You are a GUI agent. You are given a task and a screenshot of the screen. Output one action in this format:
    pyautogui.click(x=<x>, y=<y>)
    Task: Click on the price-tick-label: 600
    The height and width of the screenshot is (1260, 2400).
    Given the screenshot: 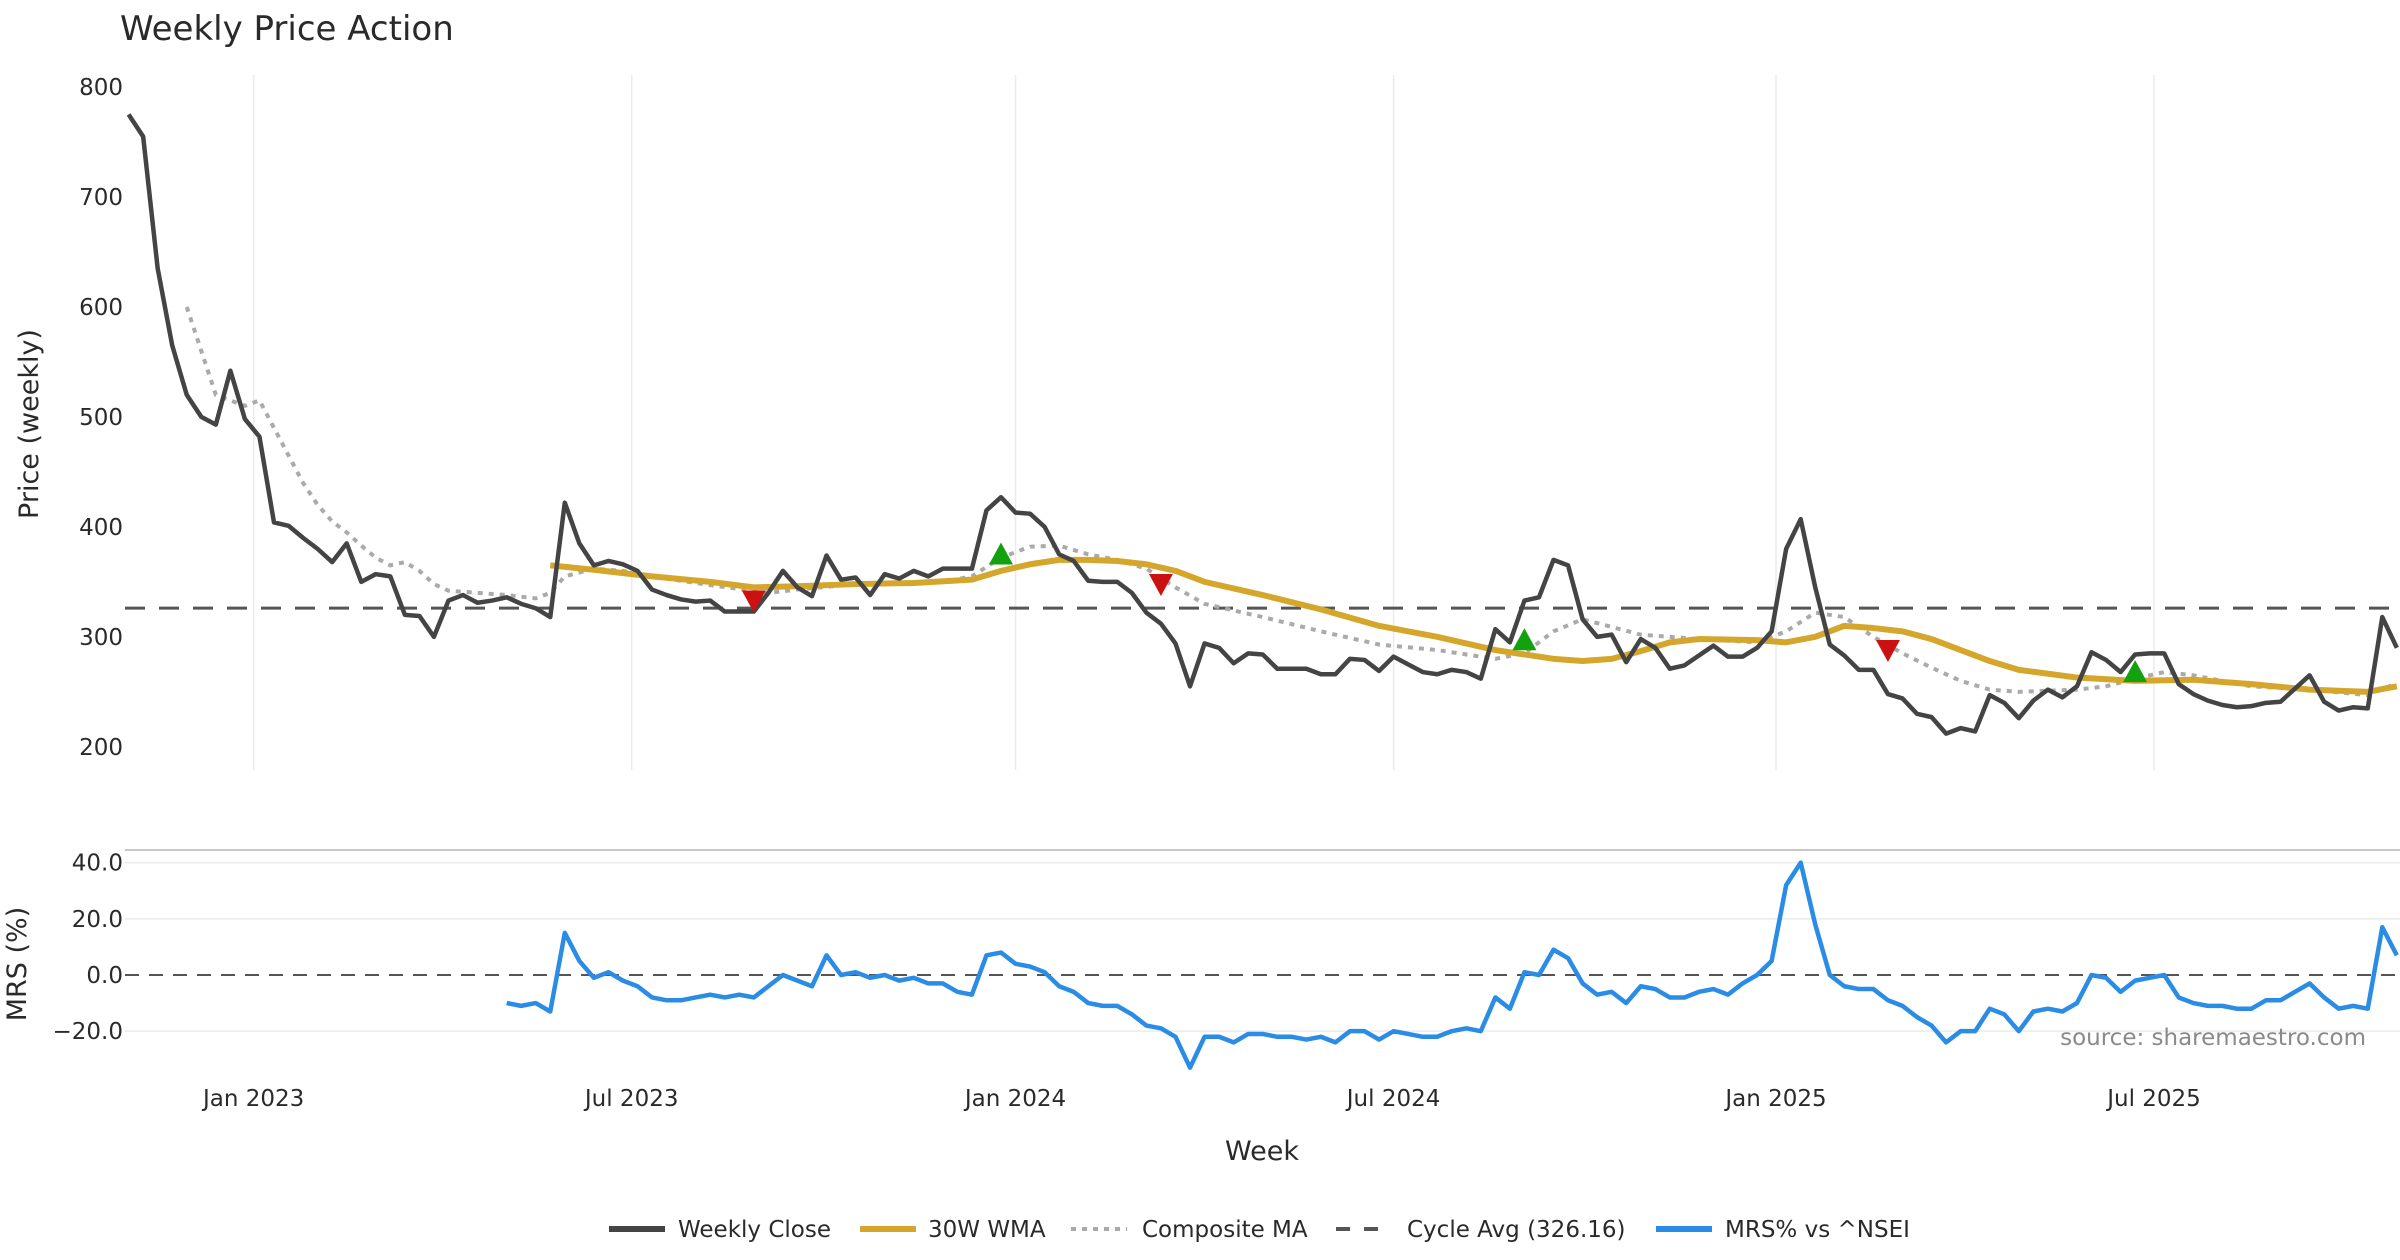 What is the action you would take?
    pyautogui.click(x=101, y=308)
    